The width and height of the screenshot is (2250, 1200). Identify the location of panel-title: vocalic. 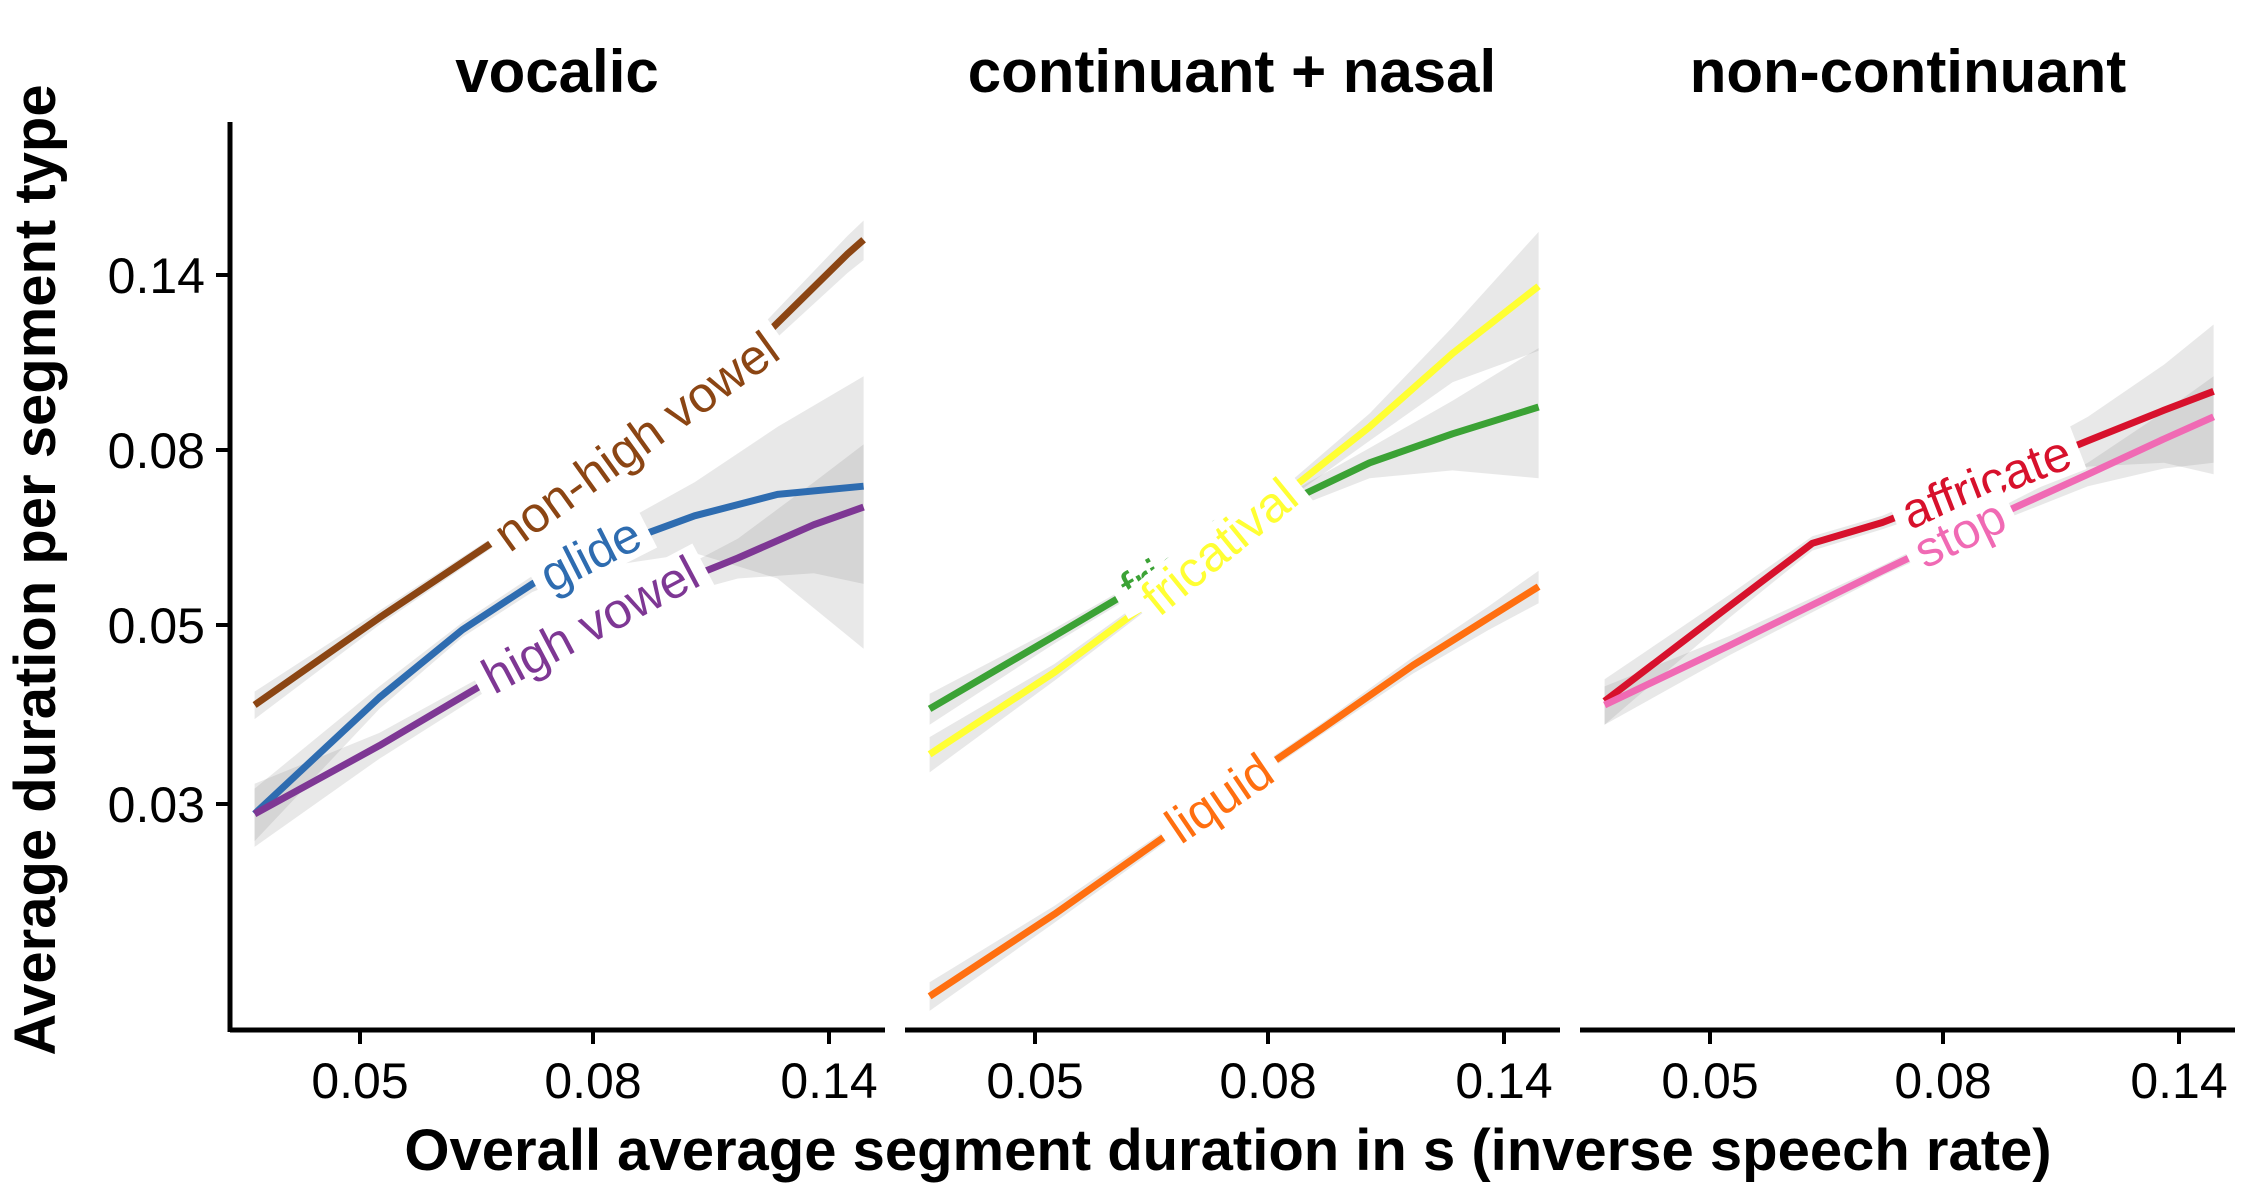
(556, 71).